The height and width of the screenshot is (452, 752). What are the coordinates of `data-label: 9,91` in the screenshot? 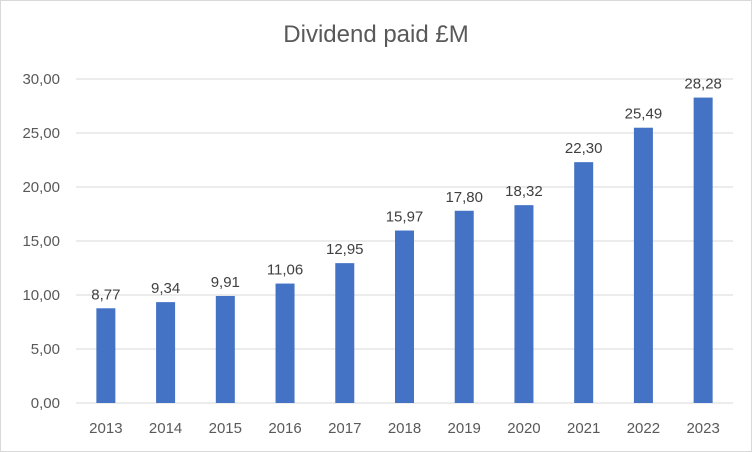 It's located at (225, 282).